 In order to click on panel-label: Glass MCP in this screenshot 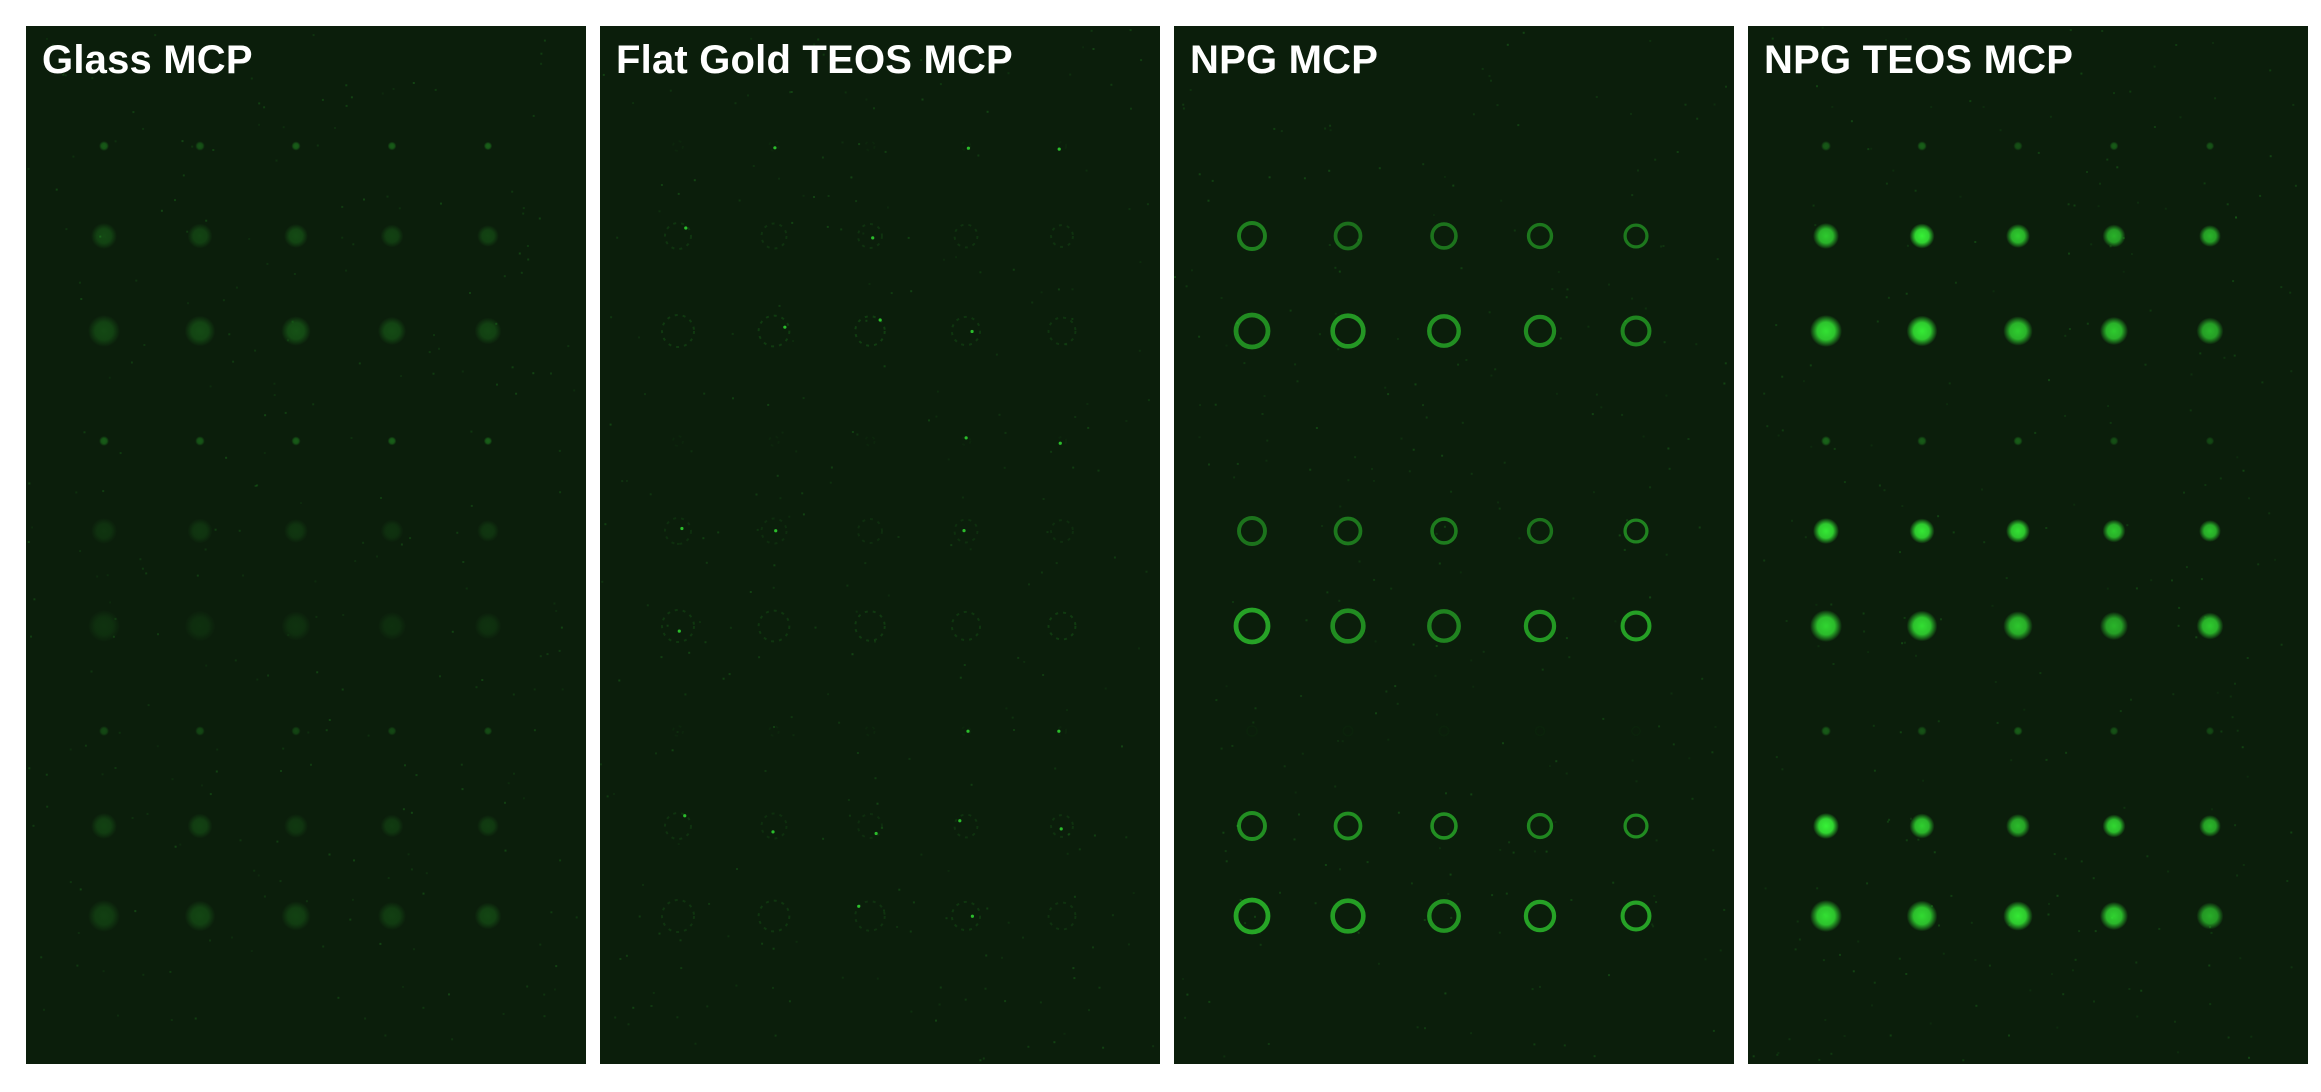, I will do `click(147, 60)`.